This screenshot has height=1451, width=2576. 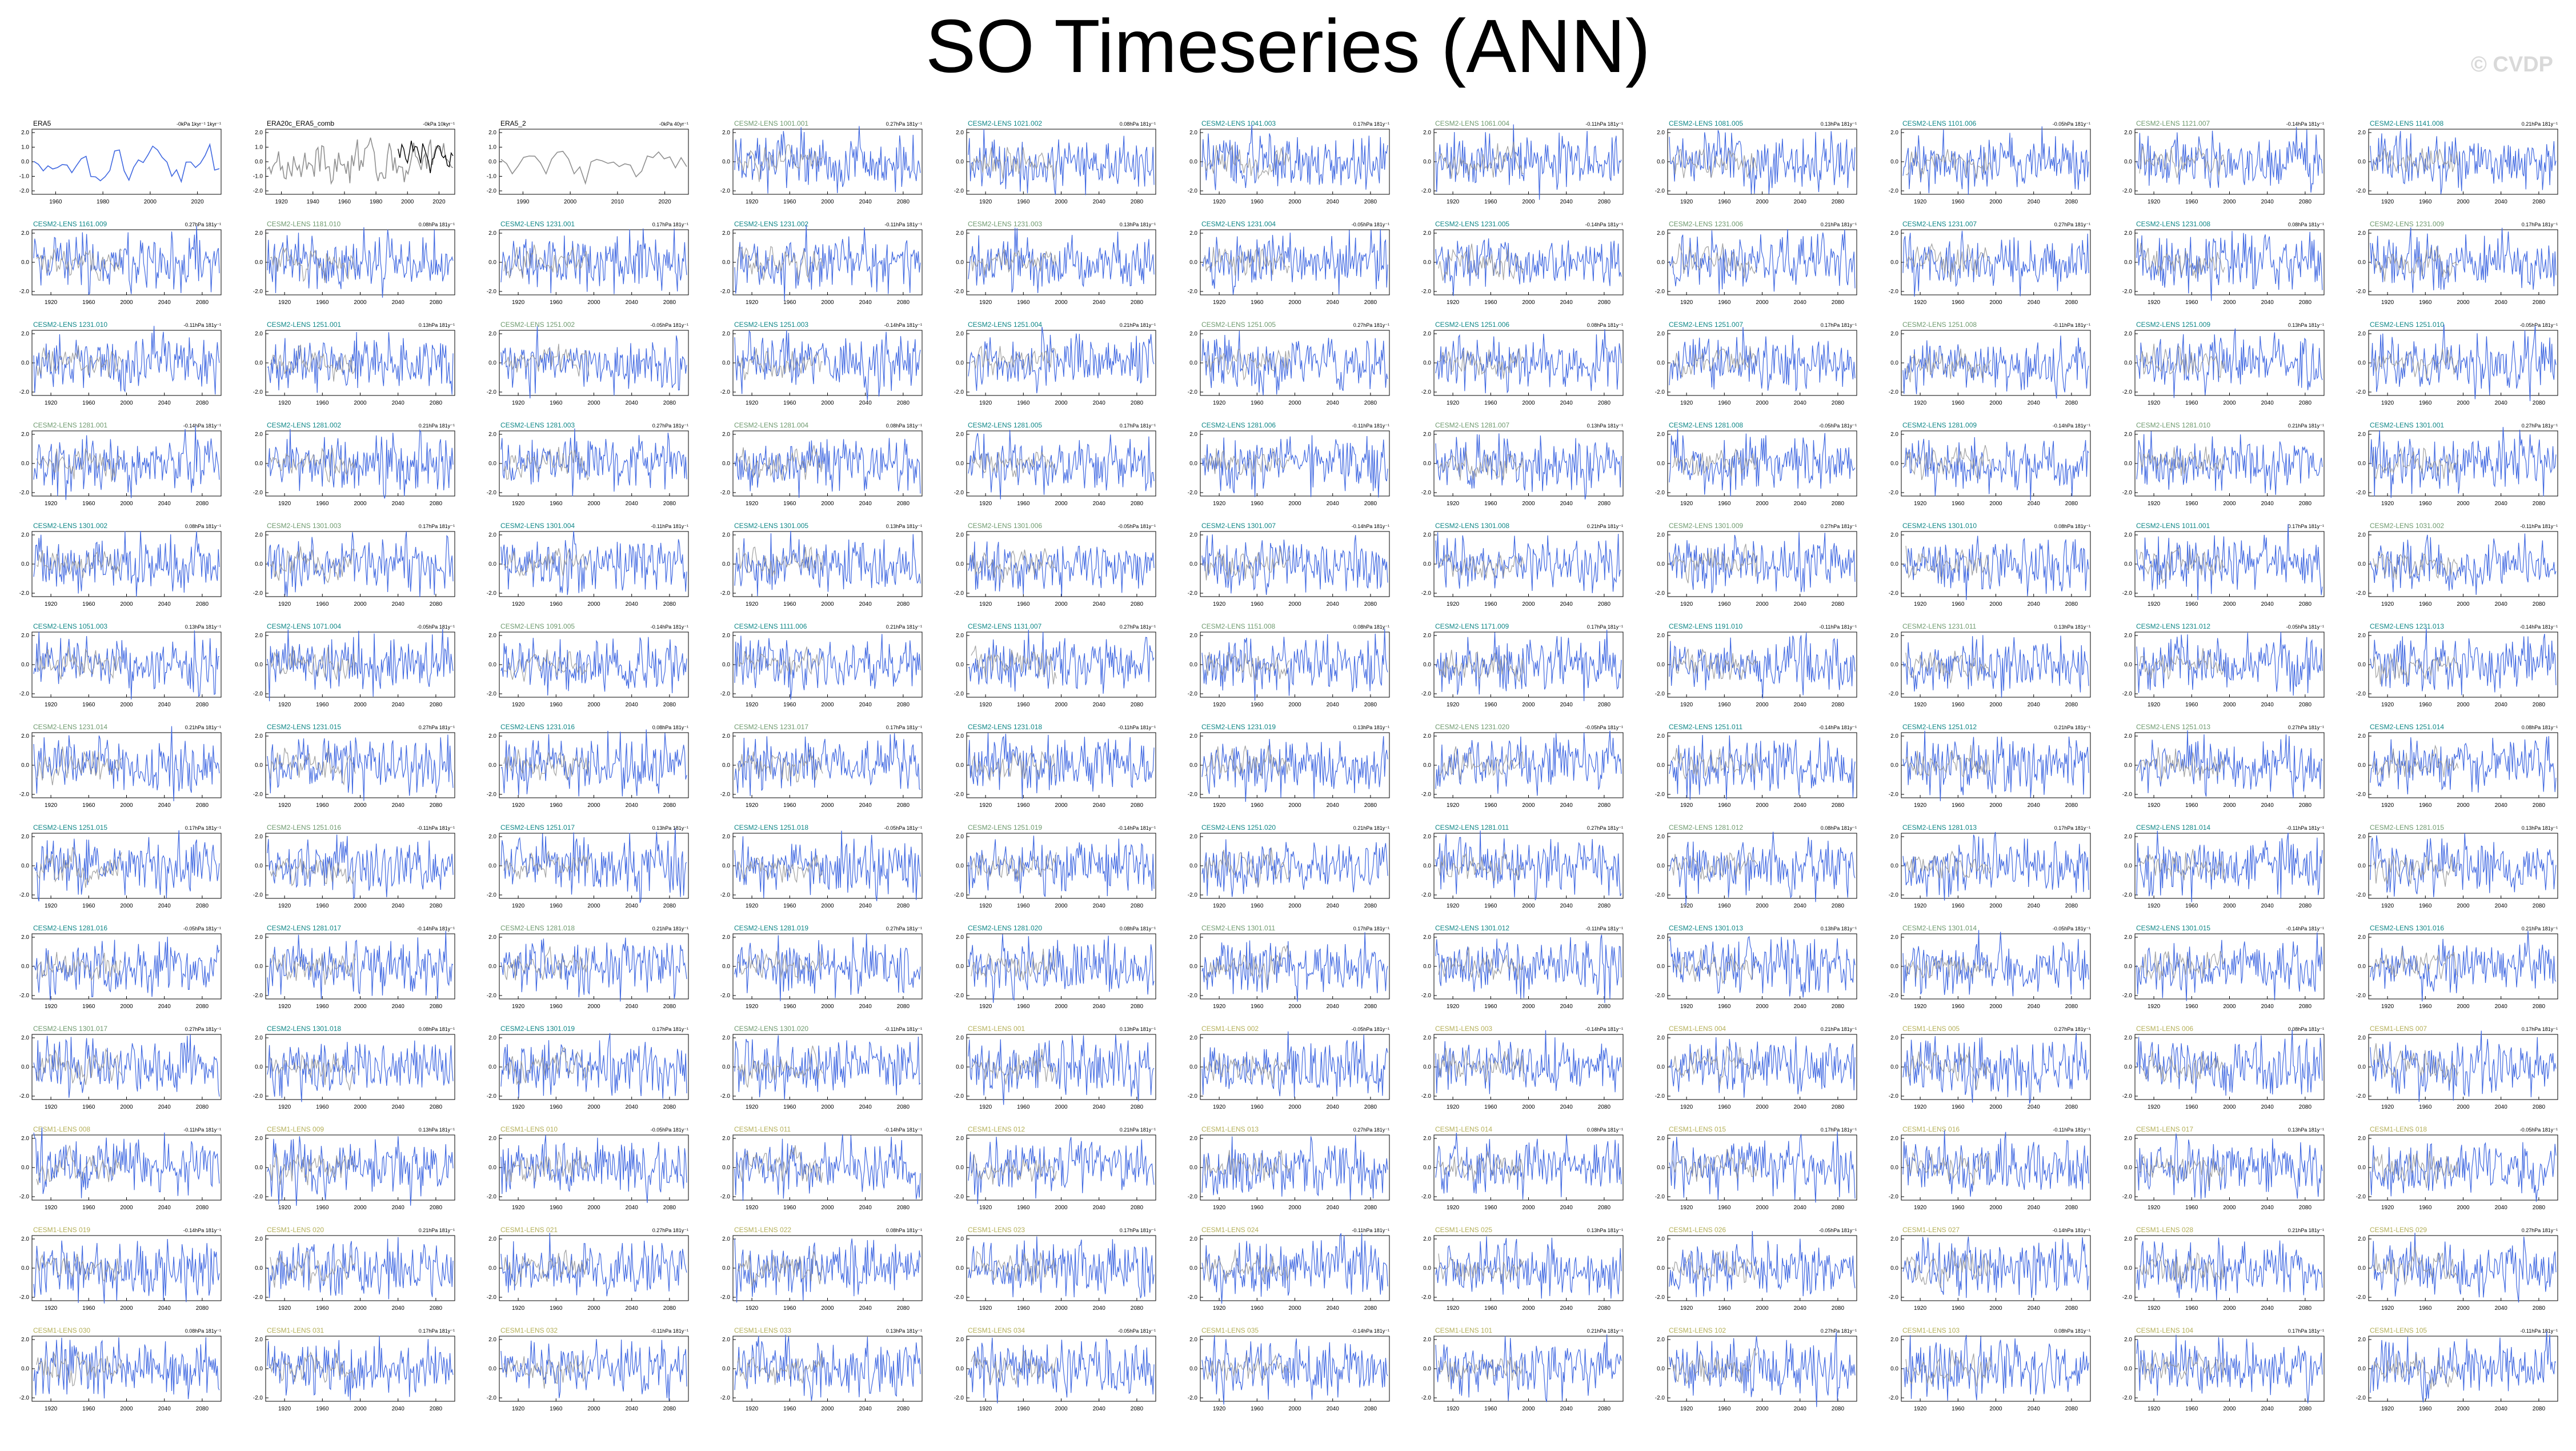 I want to click on panel-title: CESM2-LENS 1231.015, so click(x=304, y=727).